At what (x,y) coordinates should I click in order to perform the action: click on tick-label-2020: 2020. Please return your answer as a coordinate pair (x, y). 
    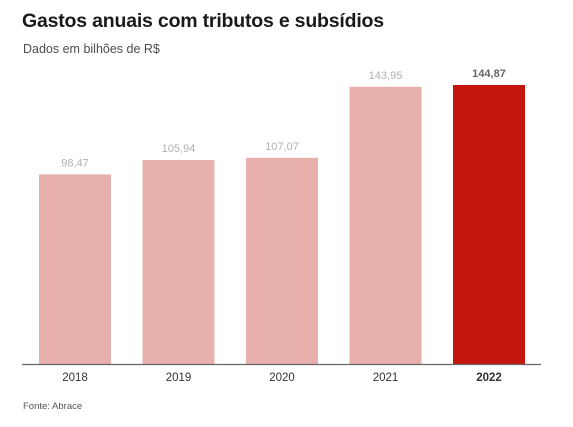
    Looking at the image, I should click on (282, 378).